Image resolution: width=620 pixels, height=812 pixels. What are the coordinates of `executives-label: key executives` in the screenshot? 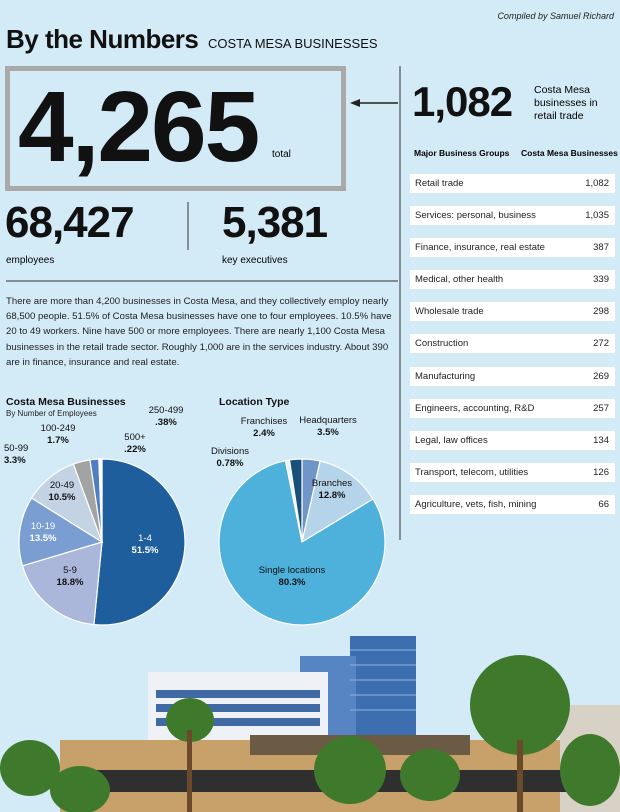 It's located at (255, 260).